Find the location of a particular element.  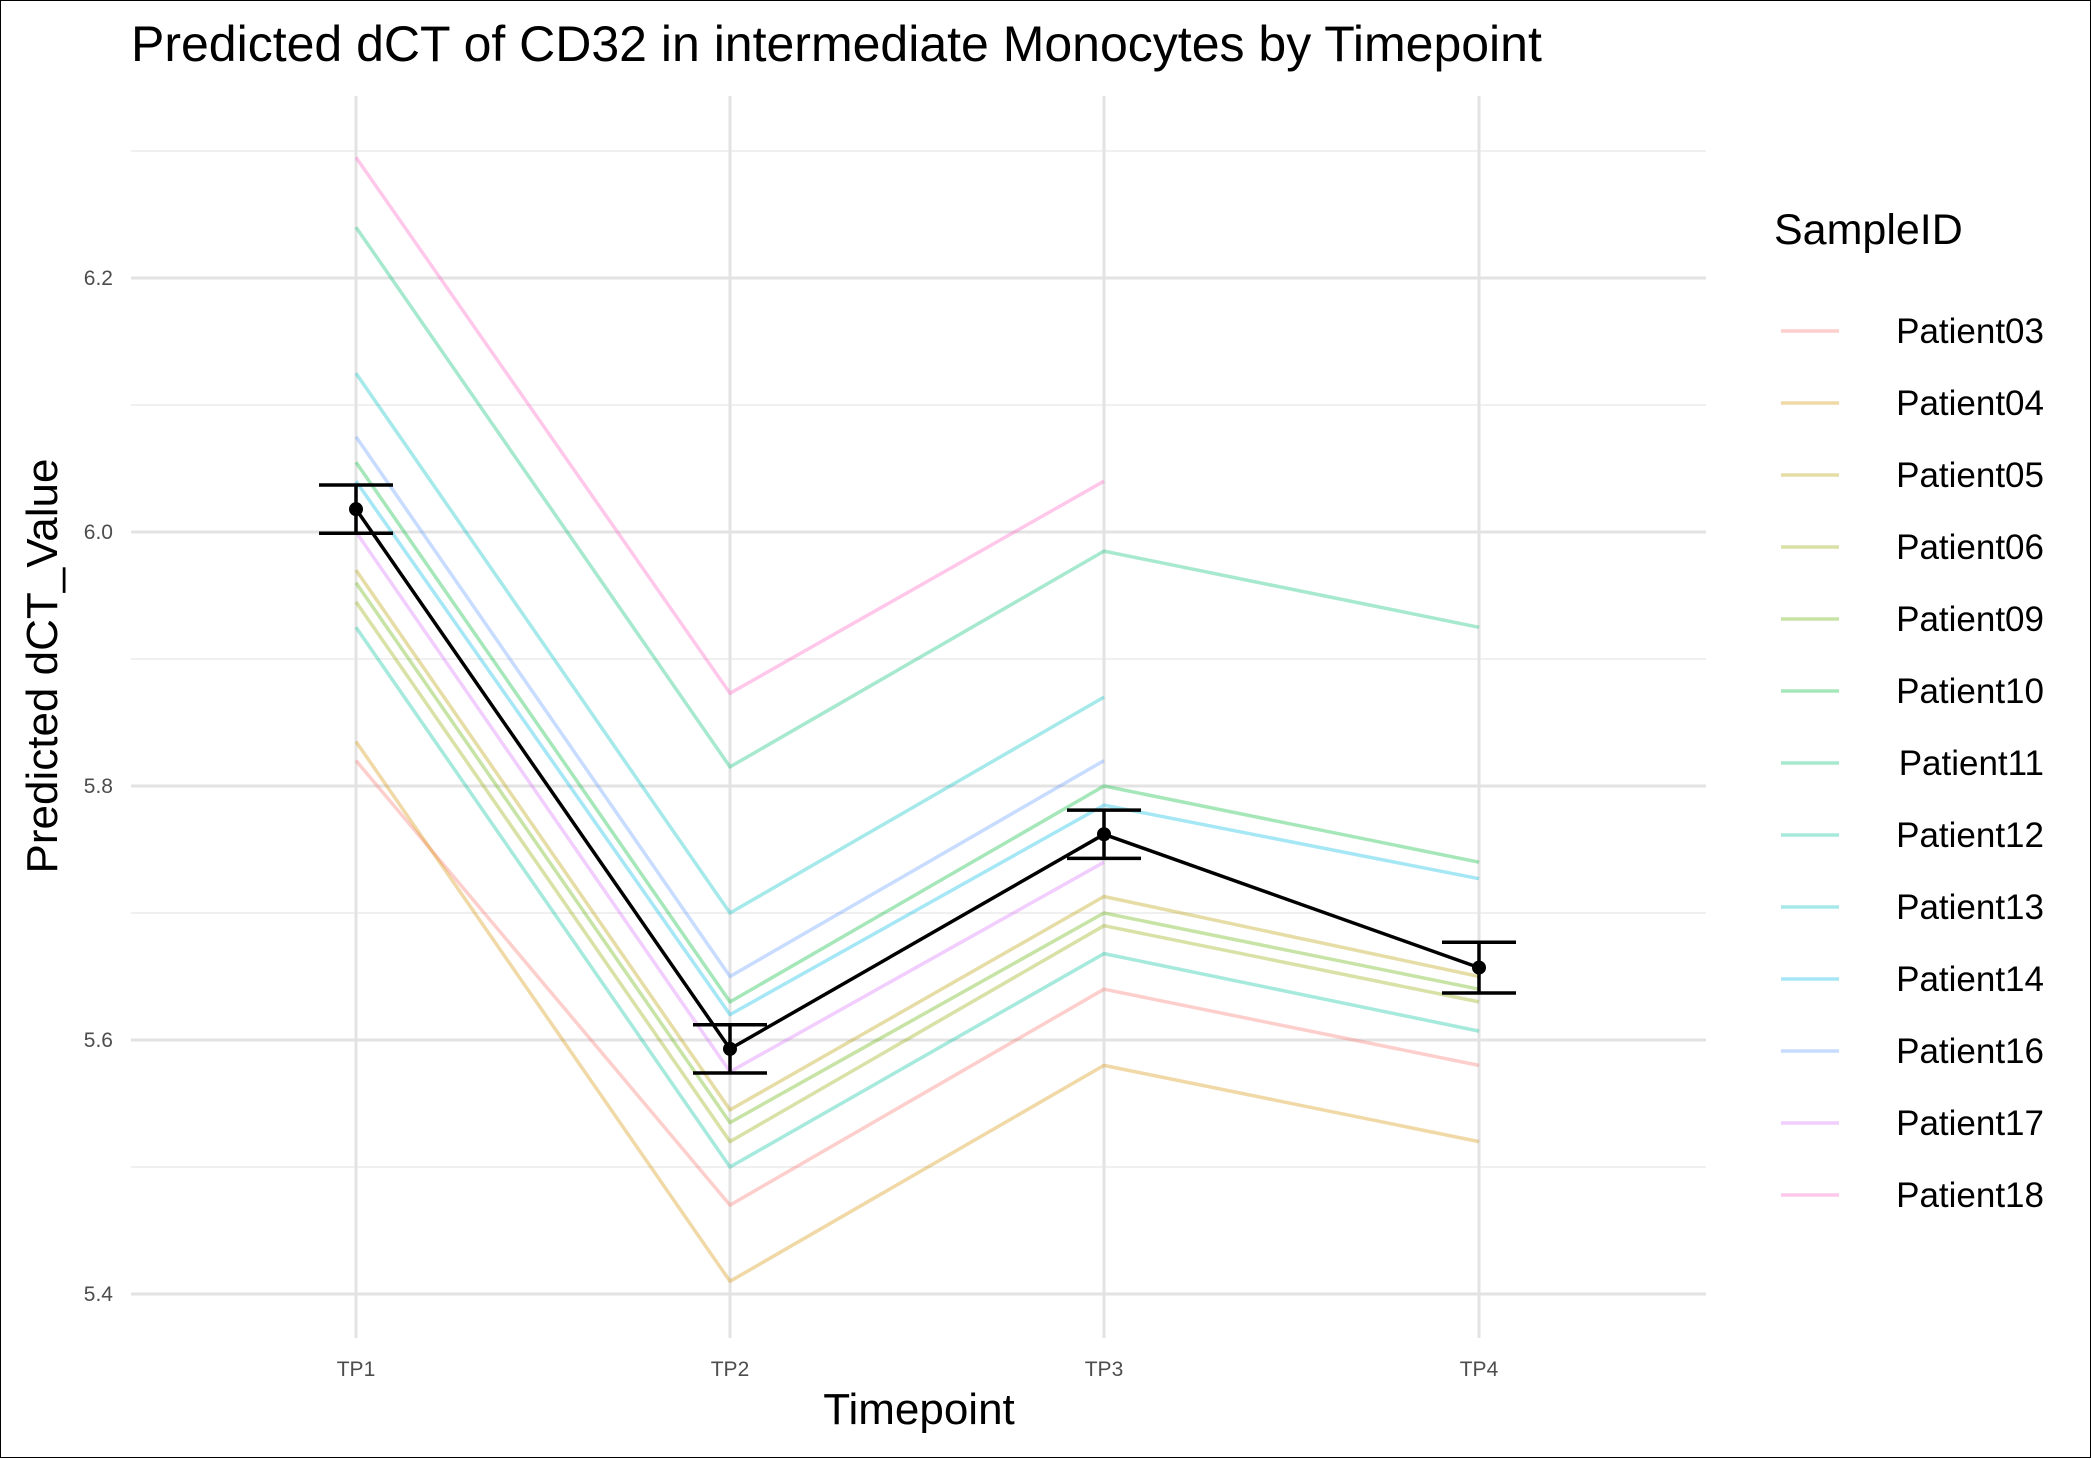

legend-label-patient09: Patient09 is located at coordinates (1970, 619).